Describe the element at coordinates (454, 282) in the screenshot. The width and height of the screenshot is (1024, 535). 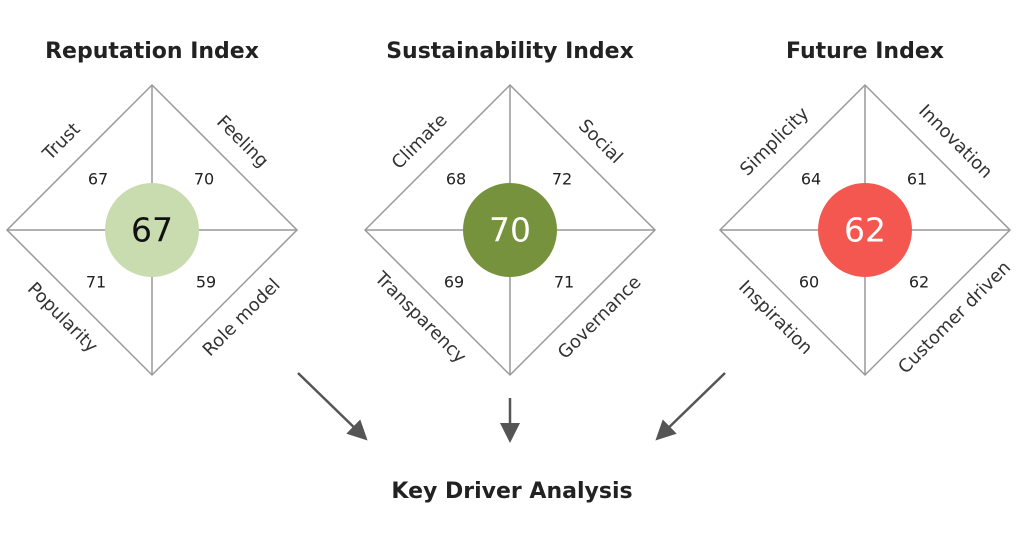
I see `quadrant-value: 69` at that location.